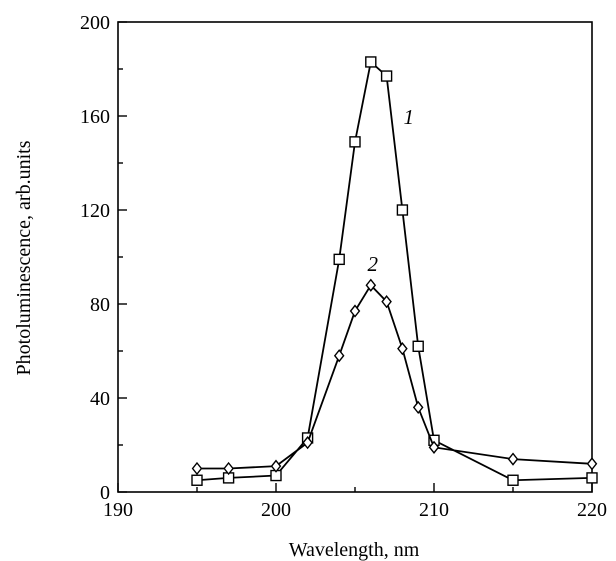  Describe the element at coordinates (95, 117) in the screenshot. I see `y-tick-label: 160` at that location.